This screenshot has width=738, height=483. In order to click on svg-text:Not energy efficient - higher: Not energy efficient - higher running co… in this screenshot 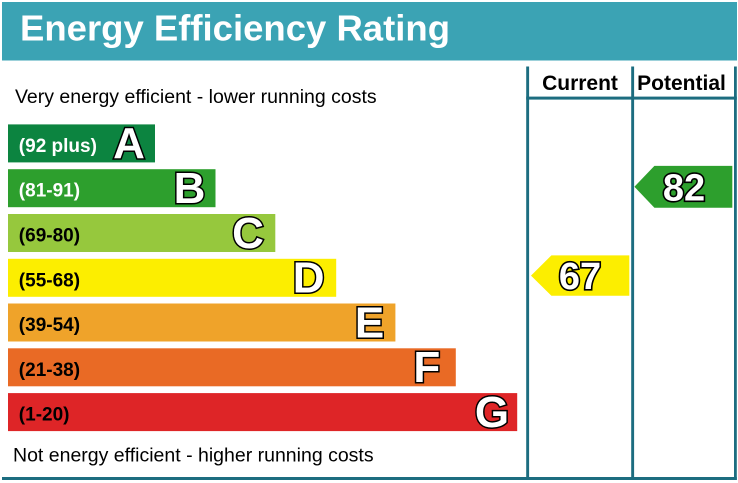, I will do `click(193, 456)`.